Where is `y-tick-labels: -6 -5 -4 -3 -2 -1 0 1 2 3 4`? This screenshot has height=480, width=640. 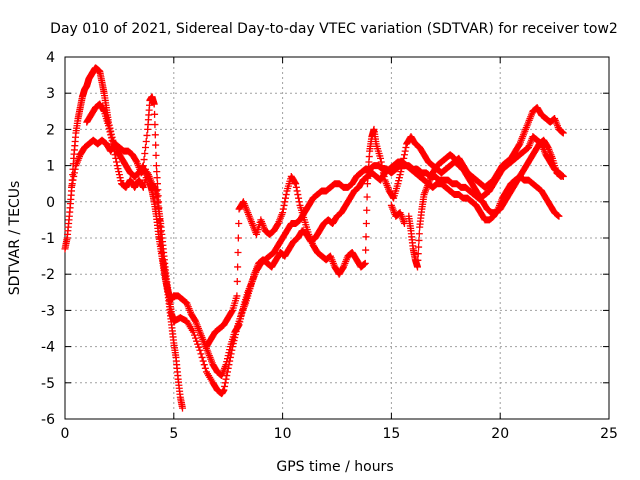 y-tick-labels: -6 -5 -4 -3 -2 -1 0 1 2 3 4 is located at coordinates (48, 239).